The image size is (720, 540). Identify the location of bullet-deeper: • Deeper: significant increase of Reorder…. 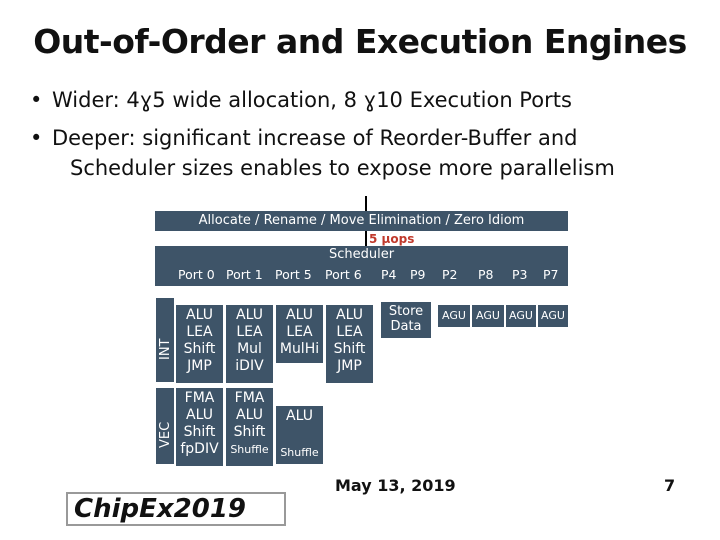
(303, 138).